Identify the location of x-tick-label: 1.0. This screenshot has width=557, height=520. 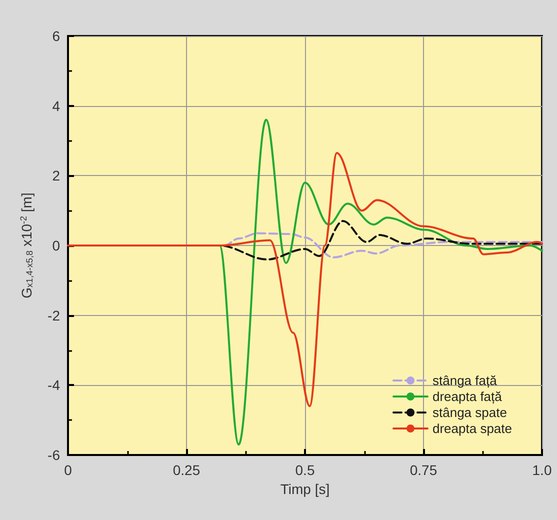
(542, 470).